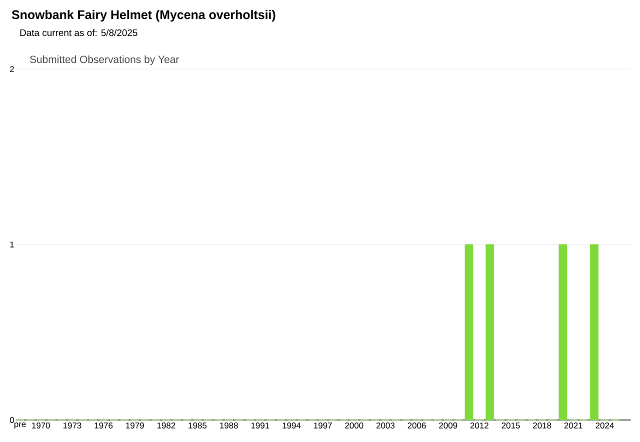 Image resolution: width=640 pixels, height=442 pixels. What do you see at coordinates (448, 425) in the screenshot?
I see `x-tick-label: 2009` at bounding box center [448, 425].